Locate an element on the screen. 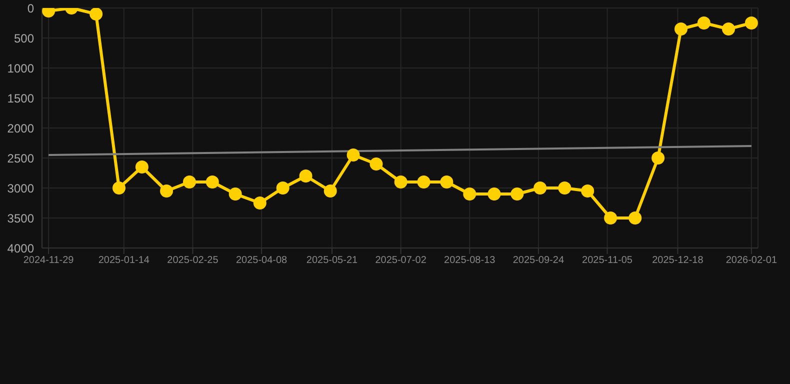  x-tick-label: 2024-11-29 is located at coordinates (48, 260).